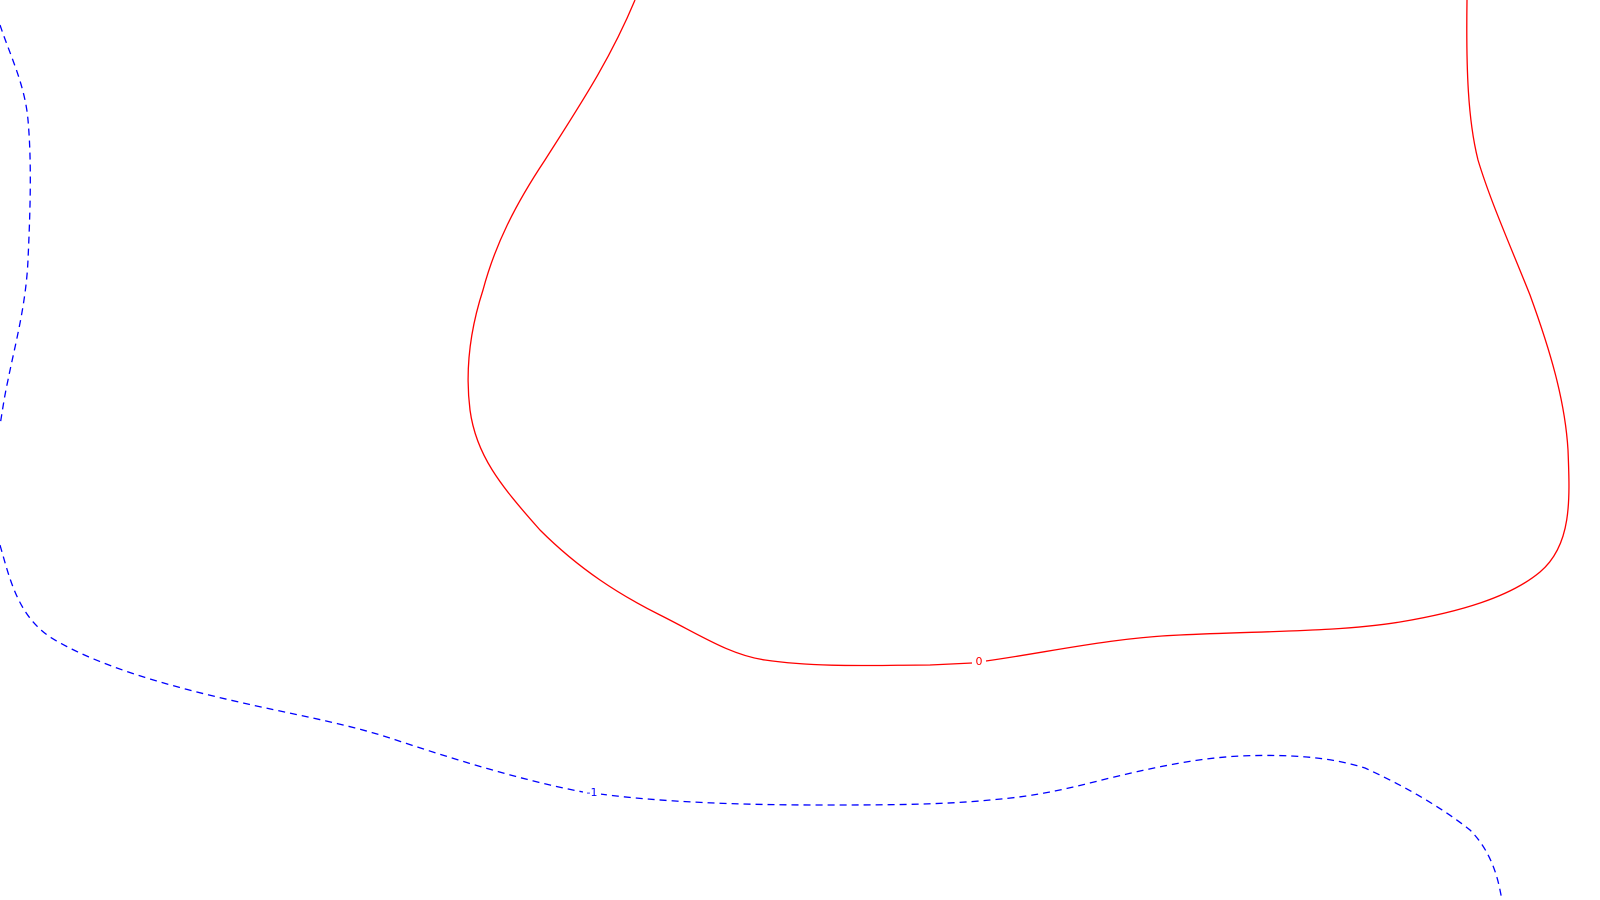 This screenshot has height=900, width=1600. What do you see at coordinates (15, 225) in the screenshot?
I see `contour-line-level-minus-1-left` at bounding box center [15, 225].